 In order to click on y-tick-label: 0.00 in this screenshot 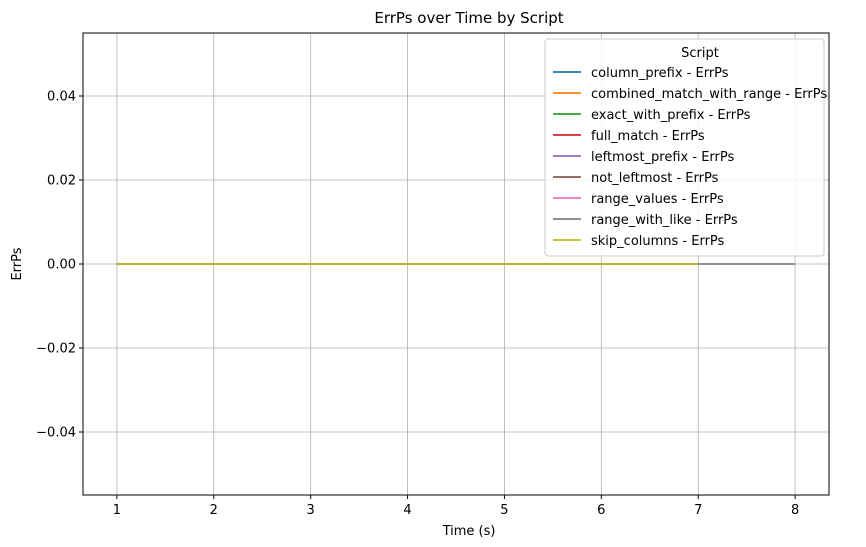, I will do `click(61, 265)`.